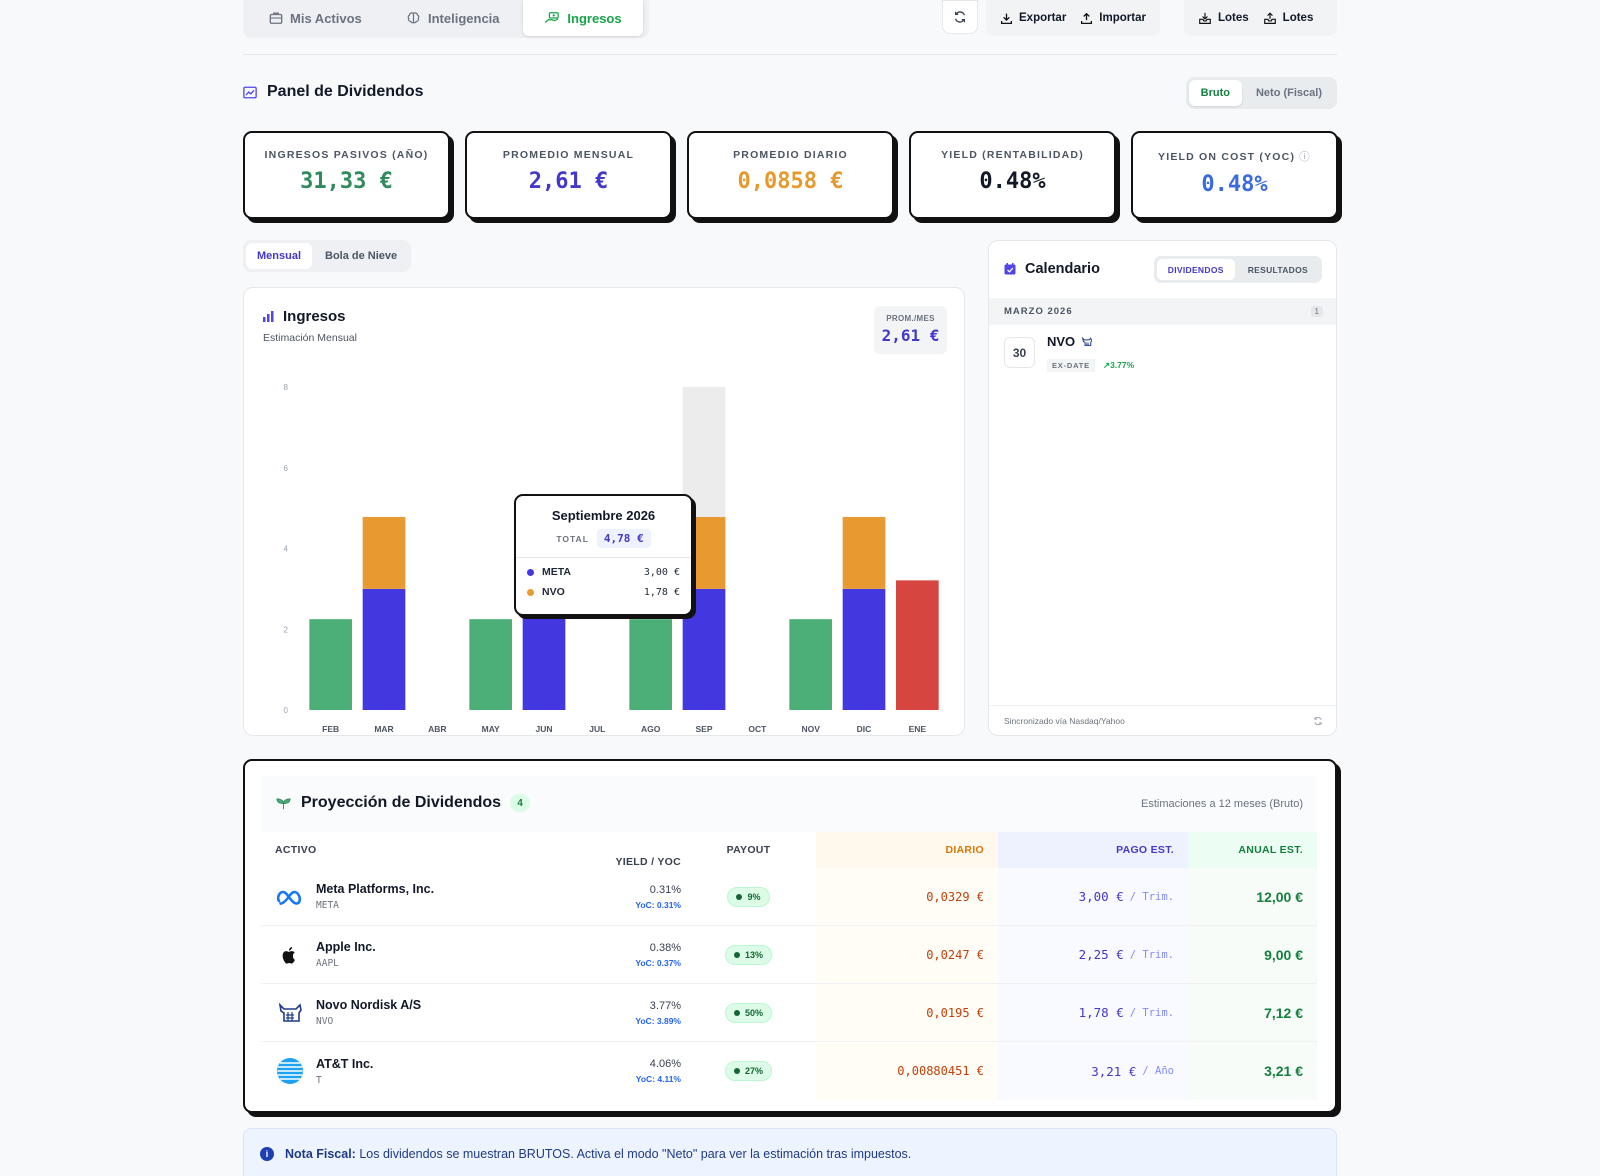 Image resolution: width=1600 pixels, height=1176 pixels. I want to click on x-tick-label: DIC, so click(864, 729).